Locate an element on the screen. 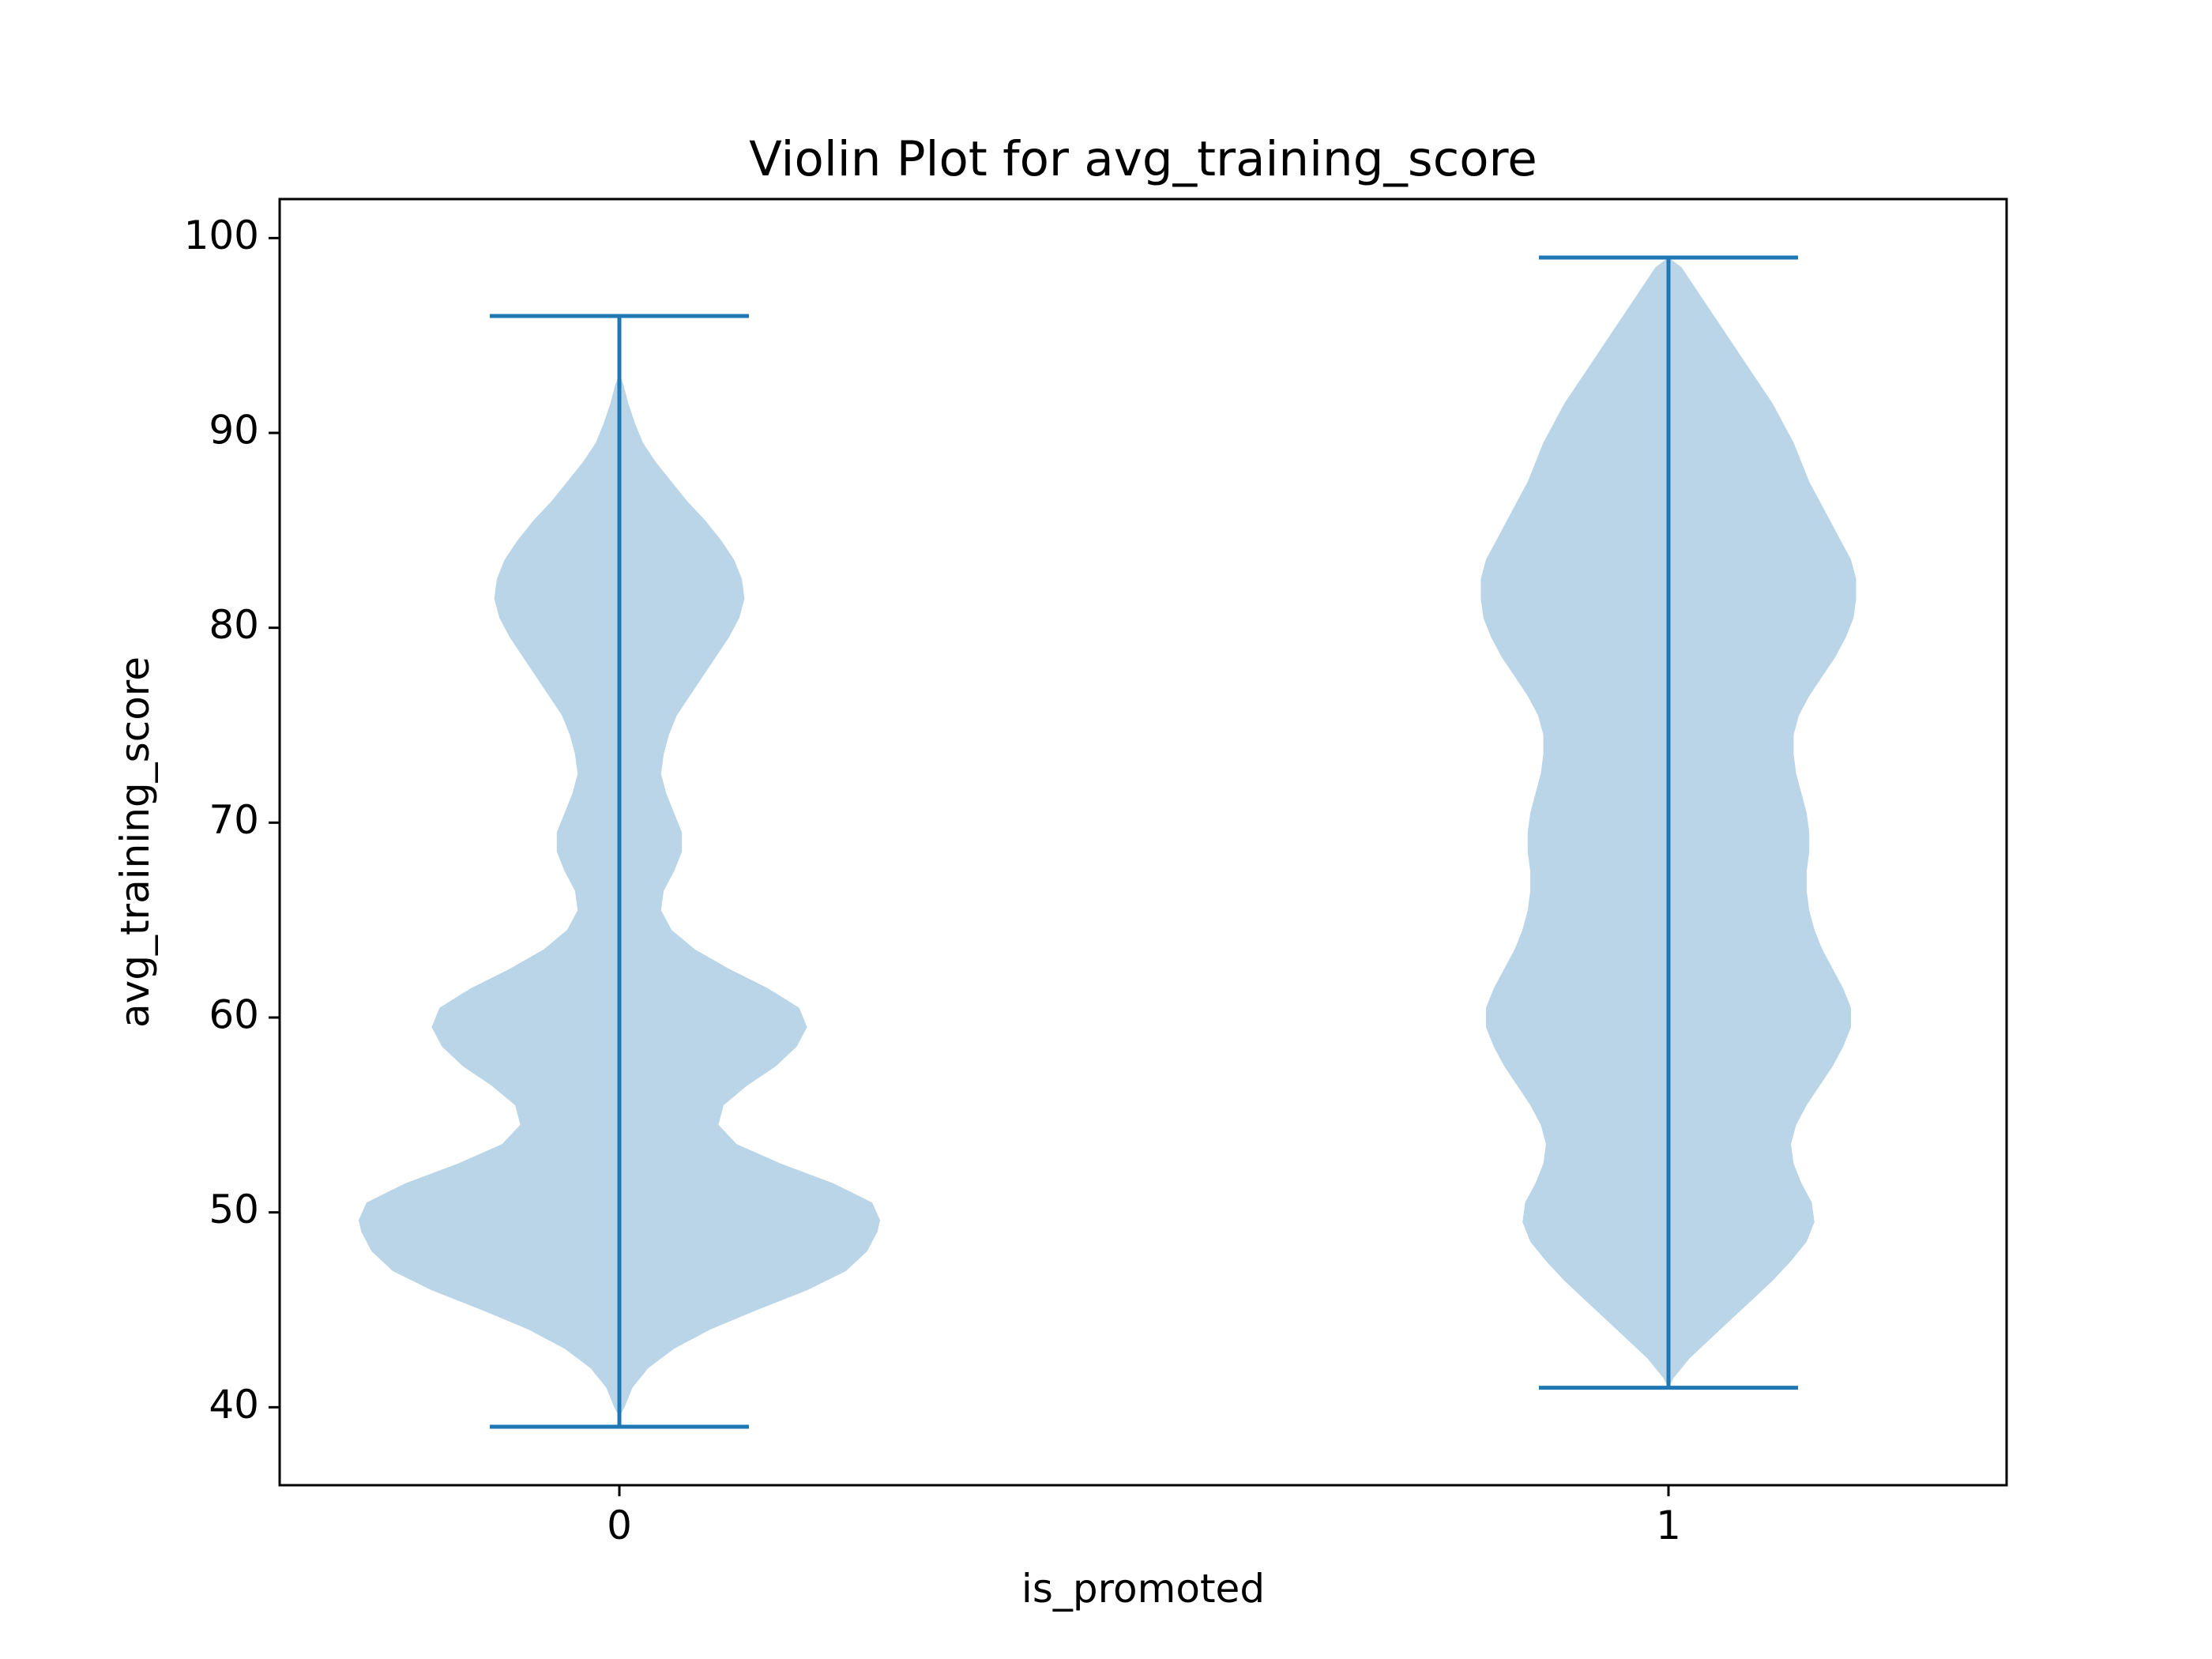  chart-title: Violin Plot for avg_training_score is located at coordinates (1143, 159).